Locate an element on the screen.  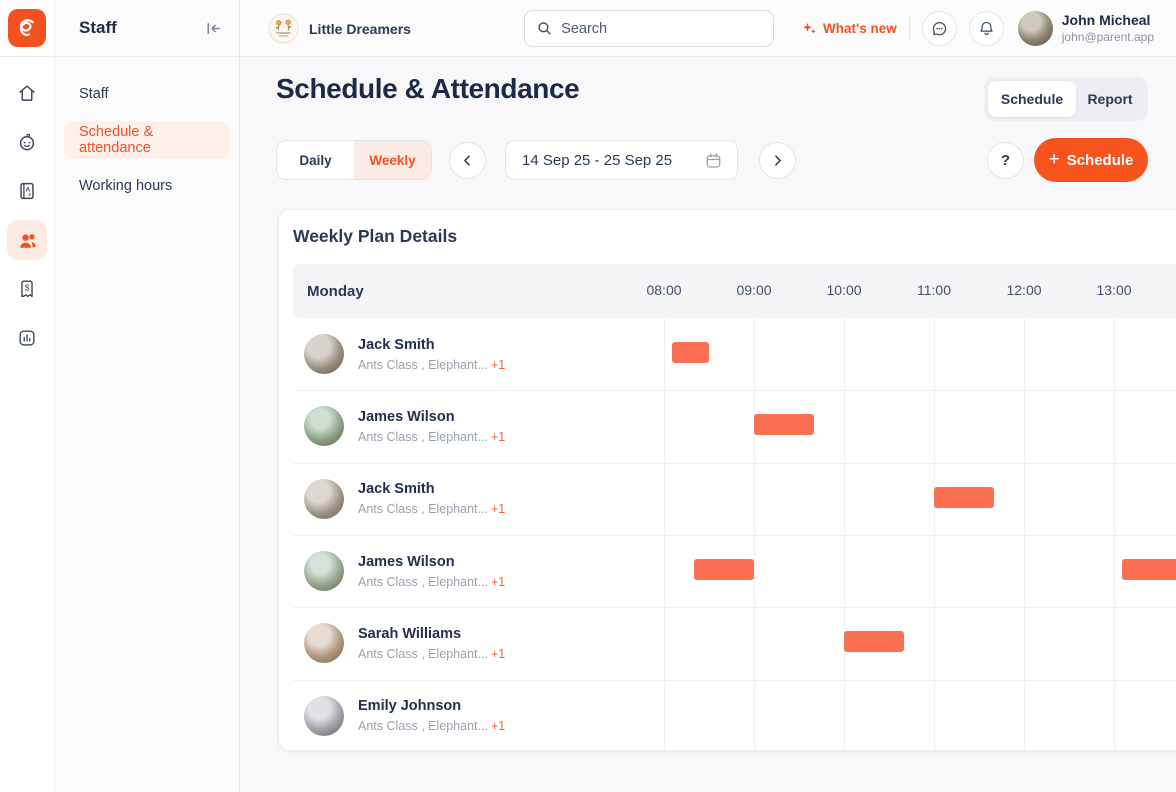
time-label: 13:00 is located at coordinates (1114, 290).